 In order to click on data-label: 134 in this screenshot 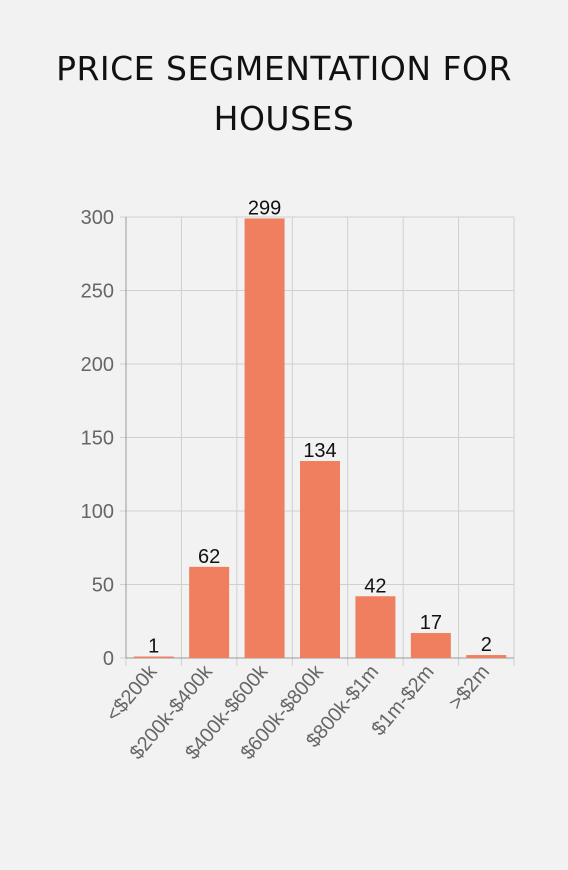, I will do `click(319, 451)`.